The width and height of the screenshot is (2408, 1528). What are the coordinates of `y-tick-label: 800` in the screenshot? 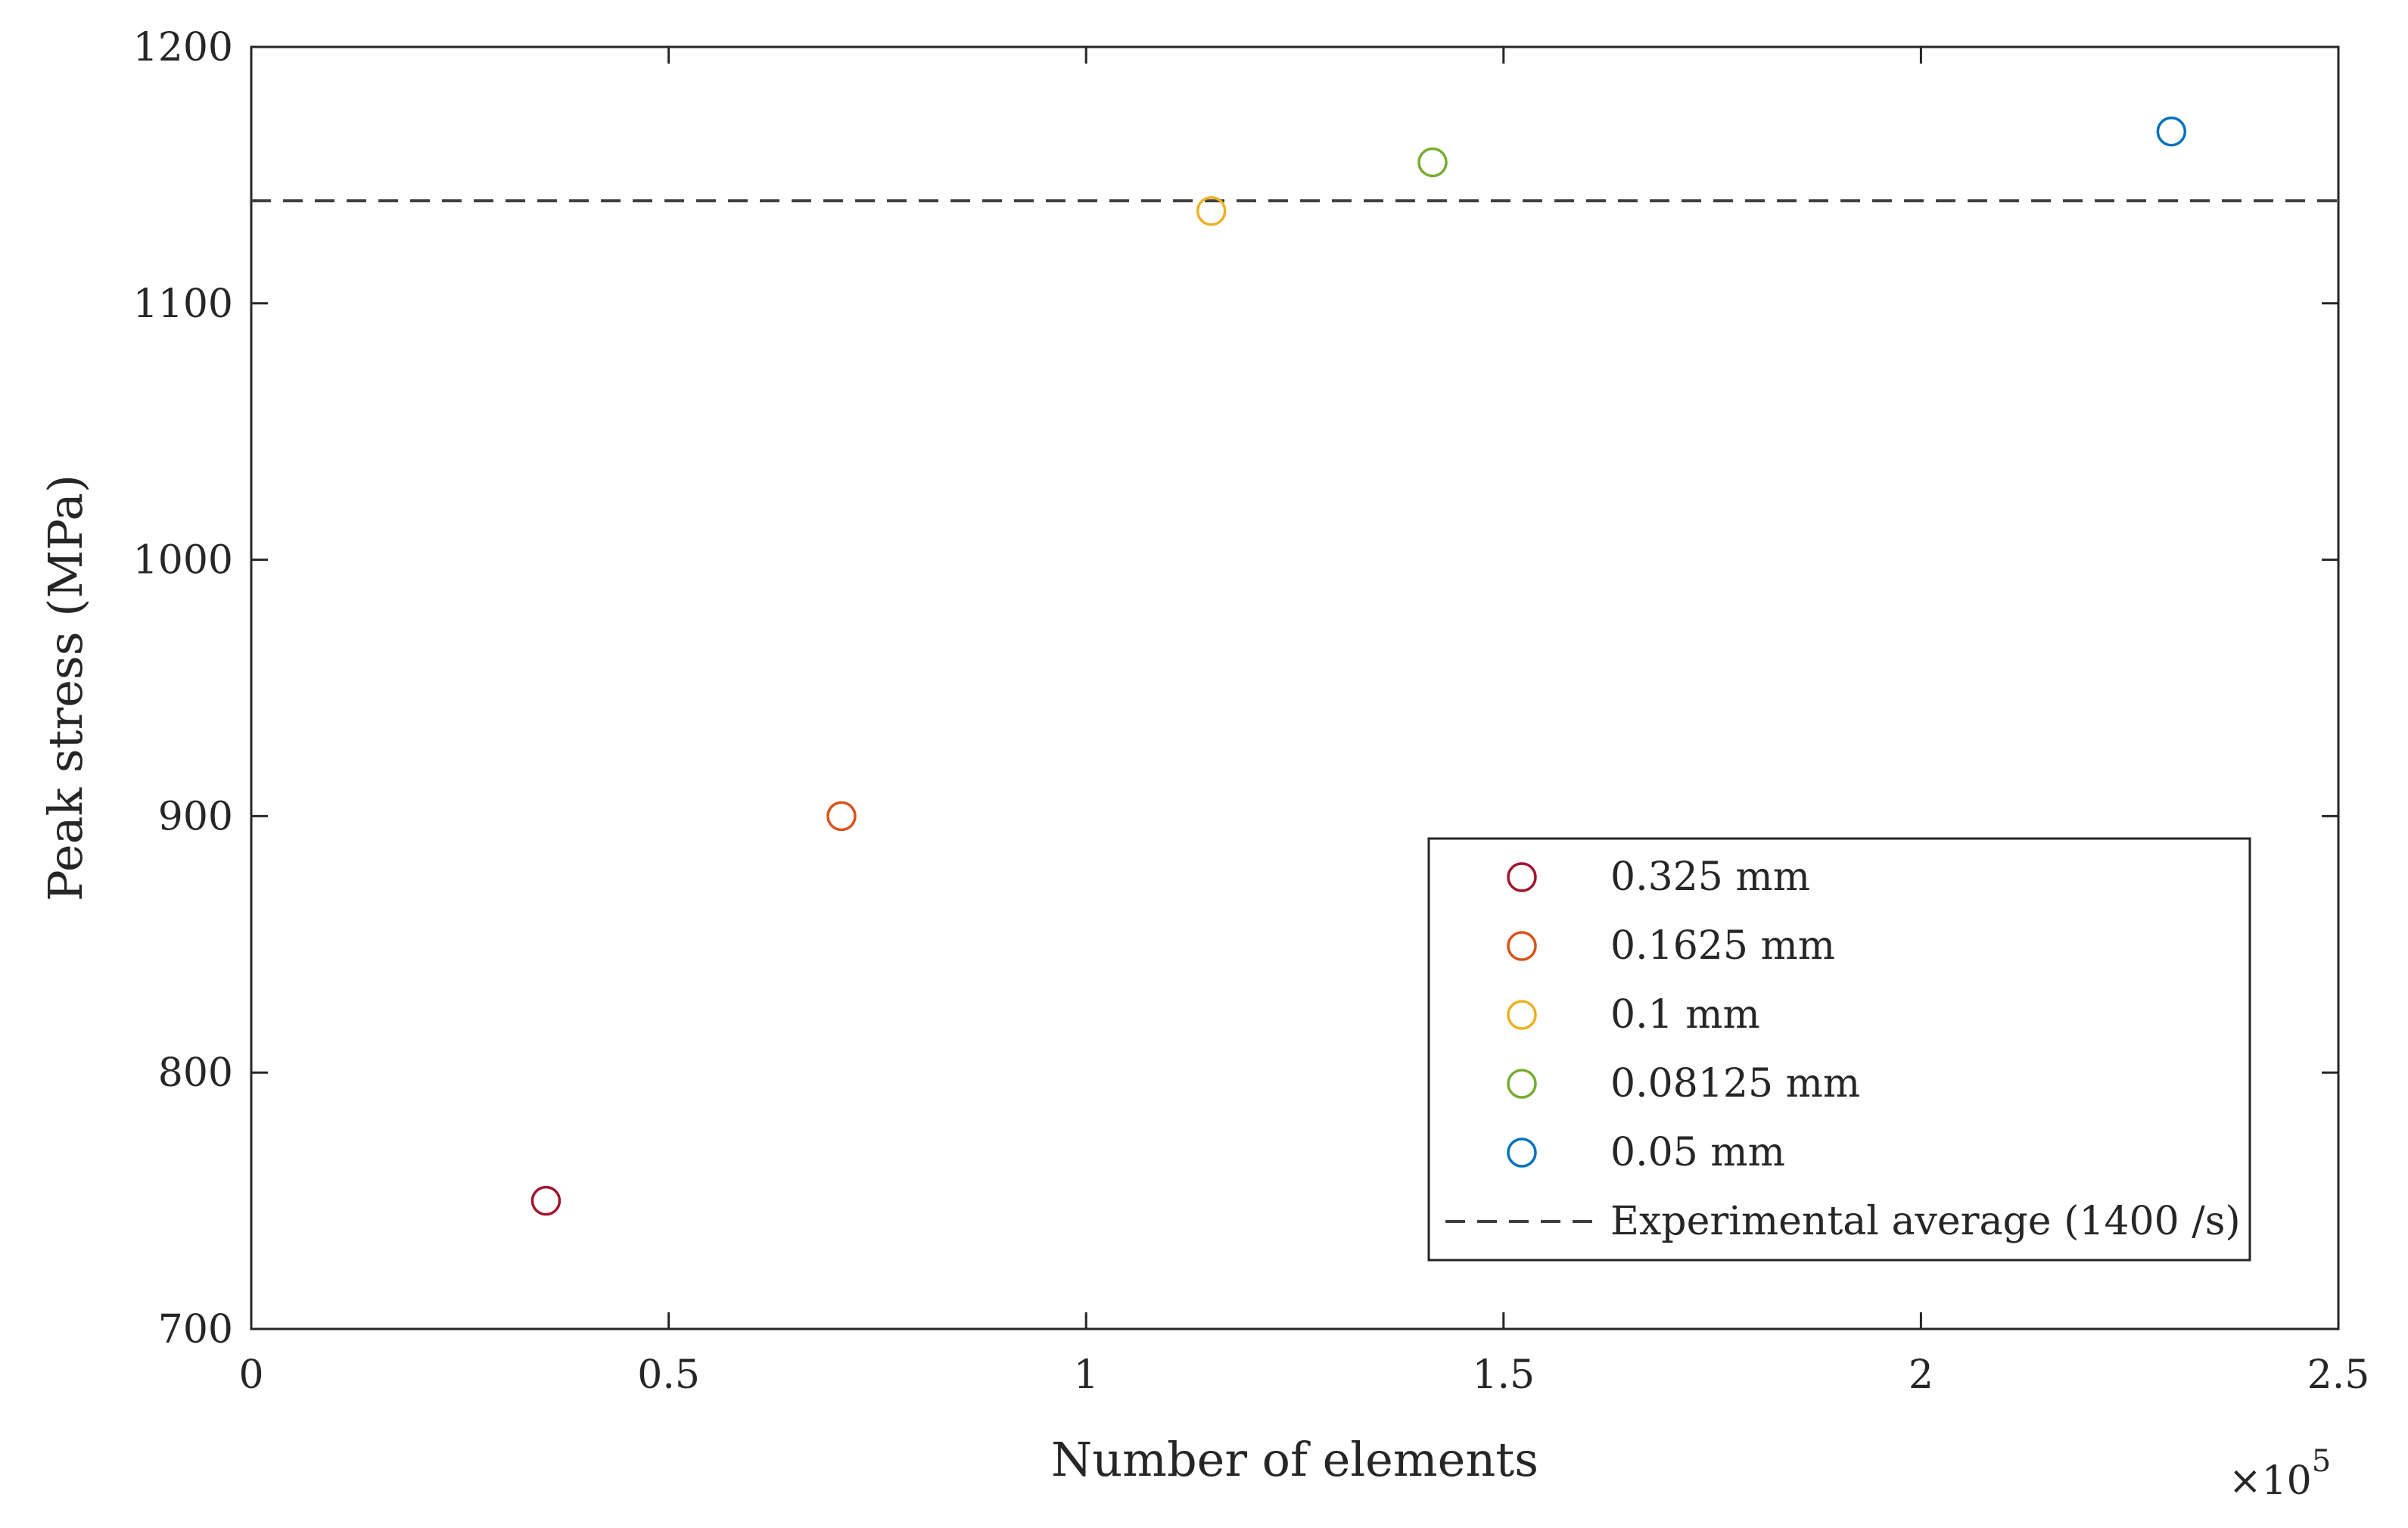 It's located at (196, 1073).